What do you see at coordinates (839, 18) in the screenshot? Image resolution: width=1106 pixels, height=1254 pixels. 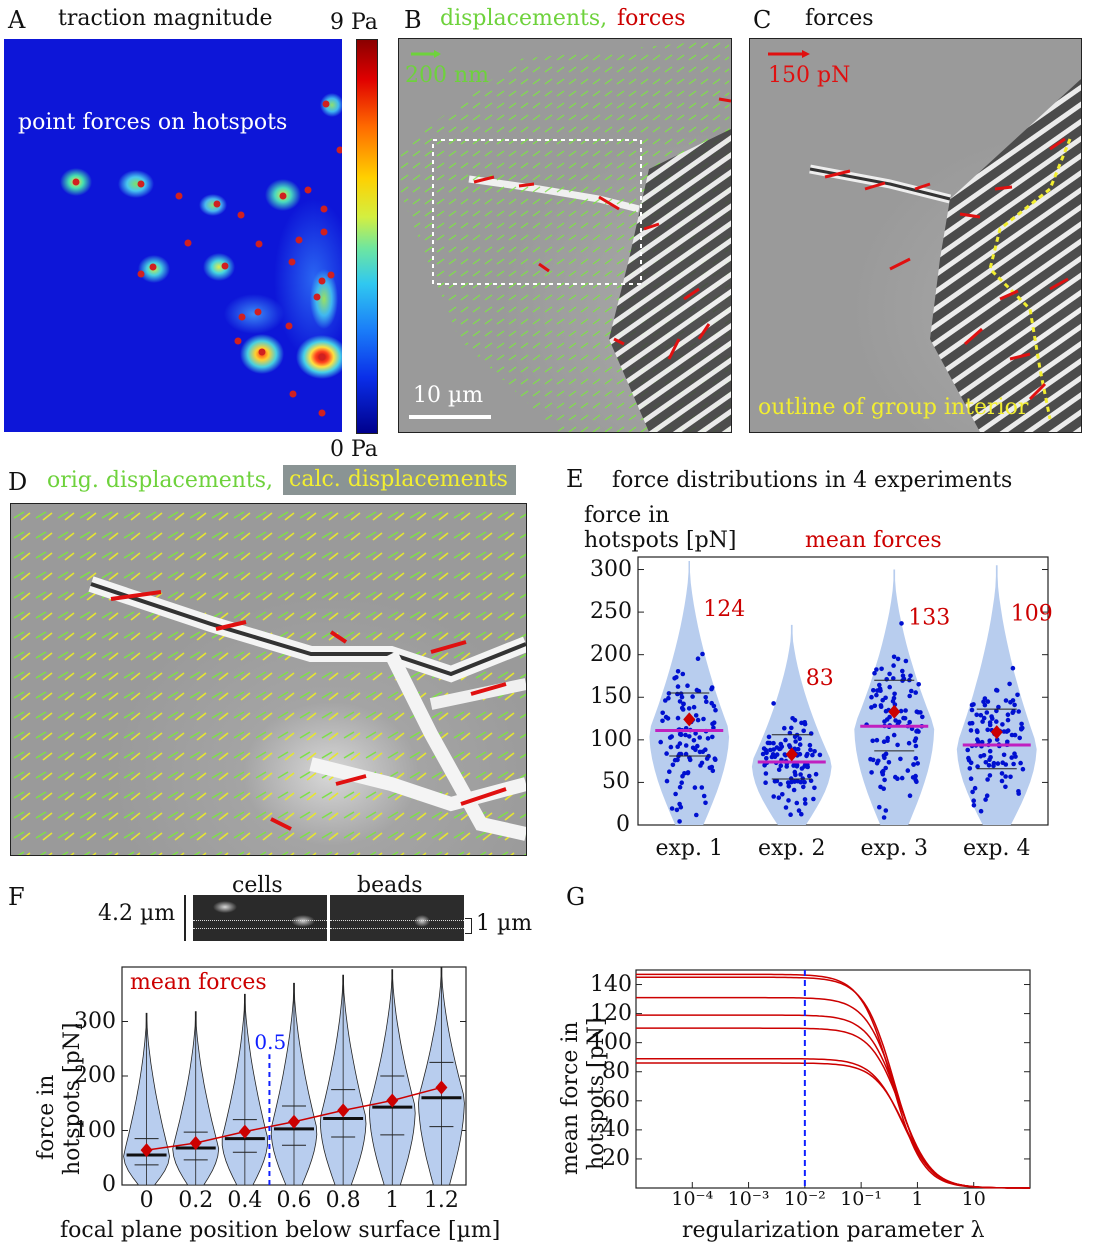 I see `panel-c-title: forces` at bounding box center [839, 18].